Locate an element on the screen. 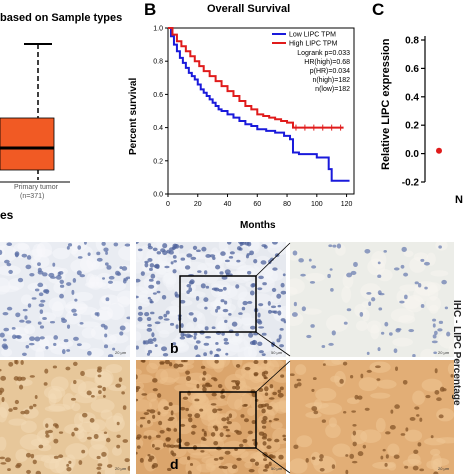  micrograph-blue-zoom: 20 μm is located at coordinates (372, 299).